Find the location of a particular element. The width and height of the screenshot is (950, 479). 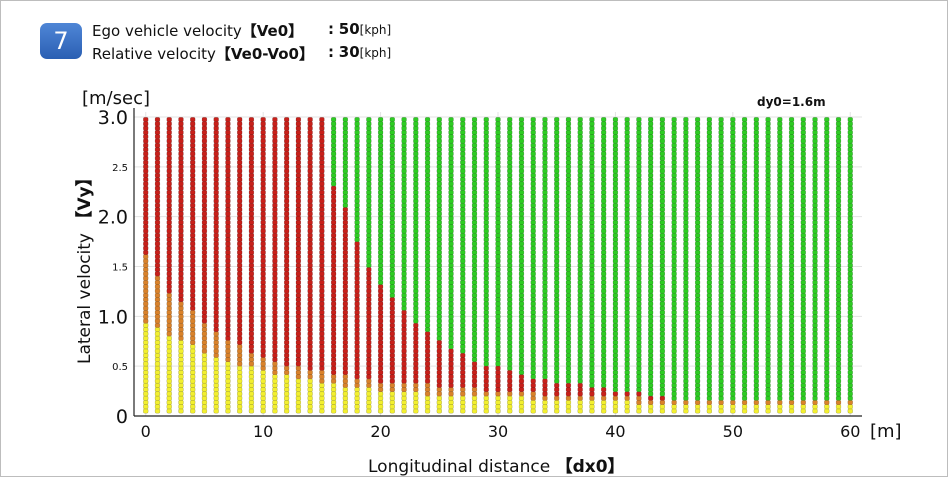

ego-velocity-symbol: 【Ve0】 is located at coordinates (272, 31).